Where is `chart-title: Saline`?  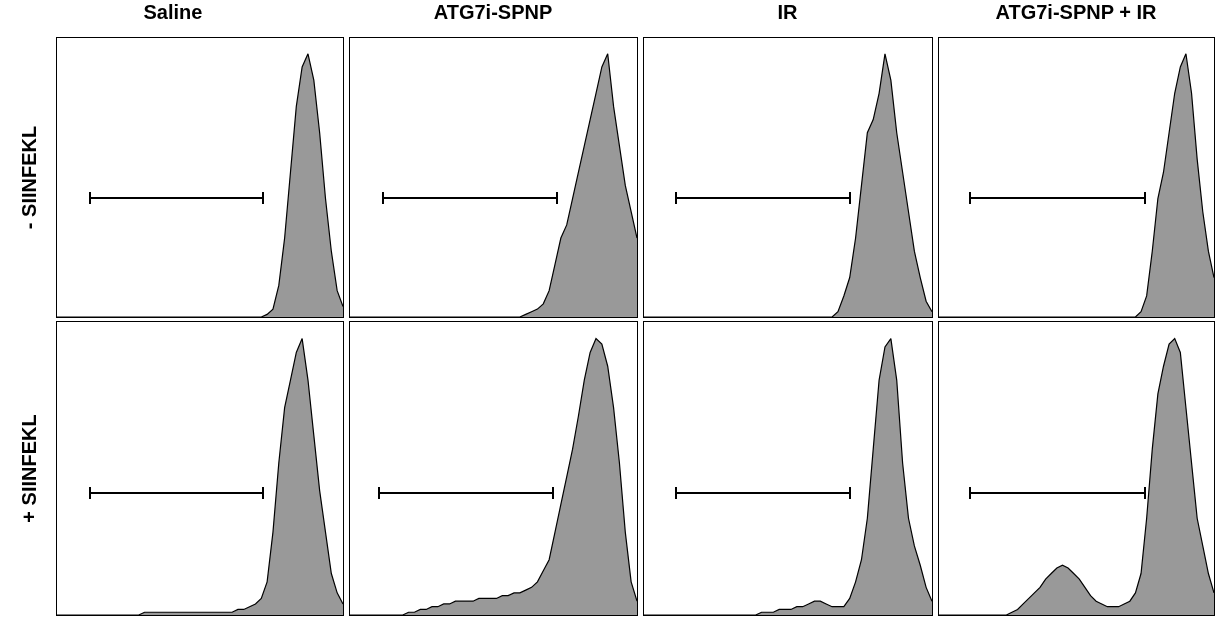
chart-title: Saline is located at coordinates (173, 11).